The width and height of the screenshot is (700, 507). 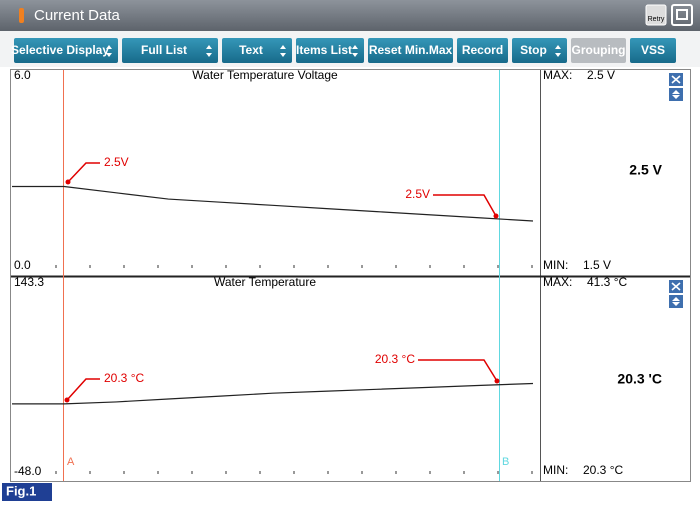 I want to click on scale-top: 143.3, so click(x=29, y=282).